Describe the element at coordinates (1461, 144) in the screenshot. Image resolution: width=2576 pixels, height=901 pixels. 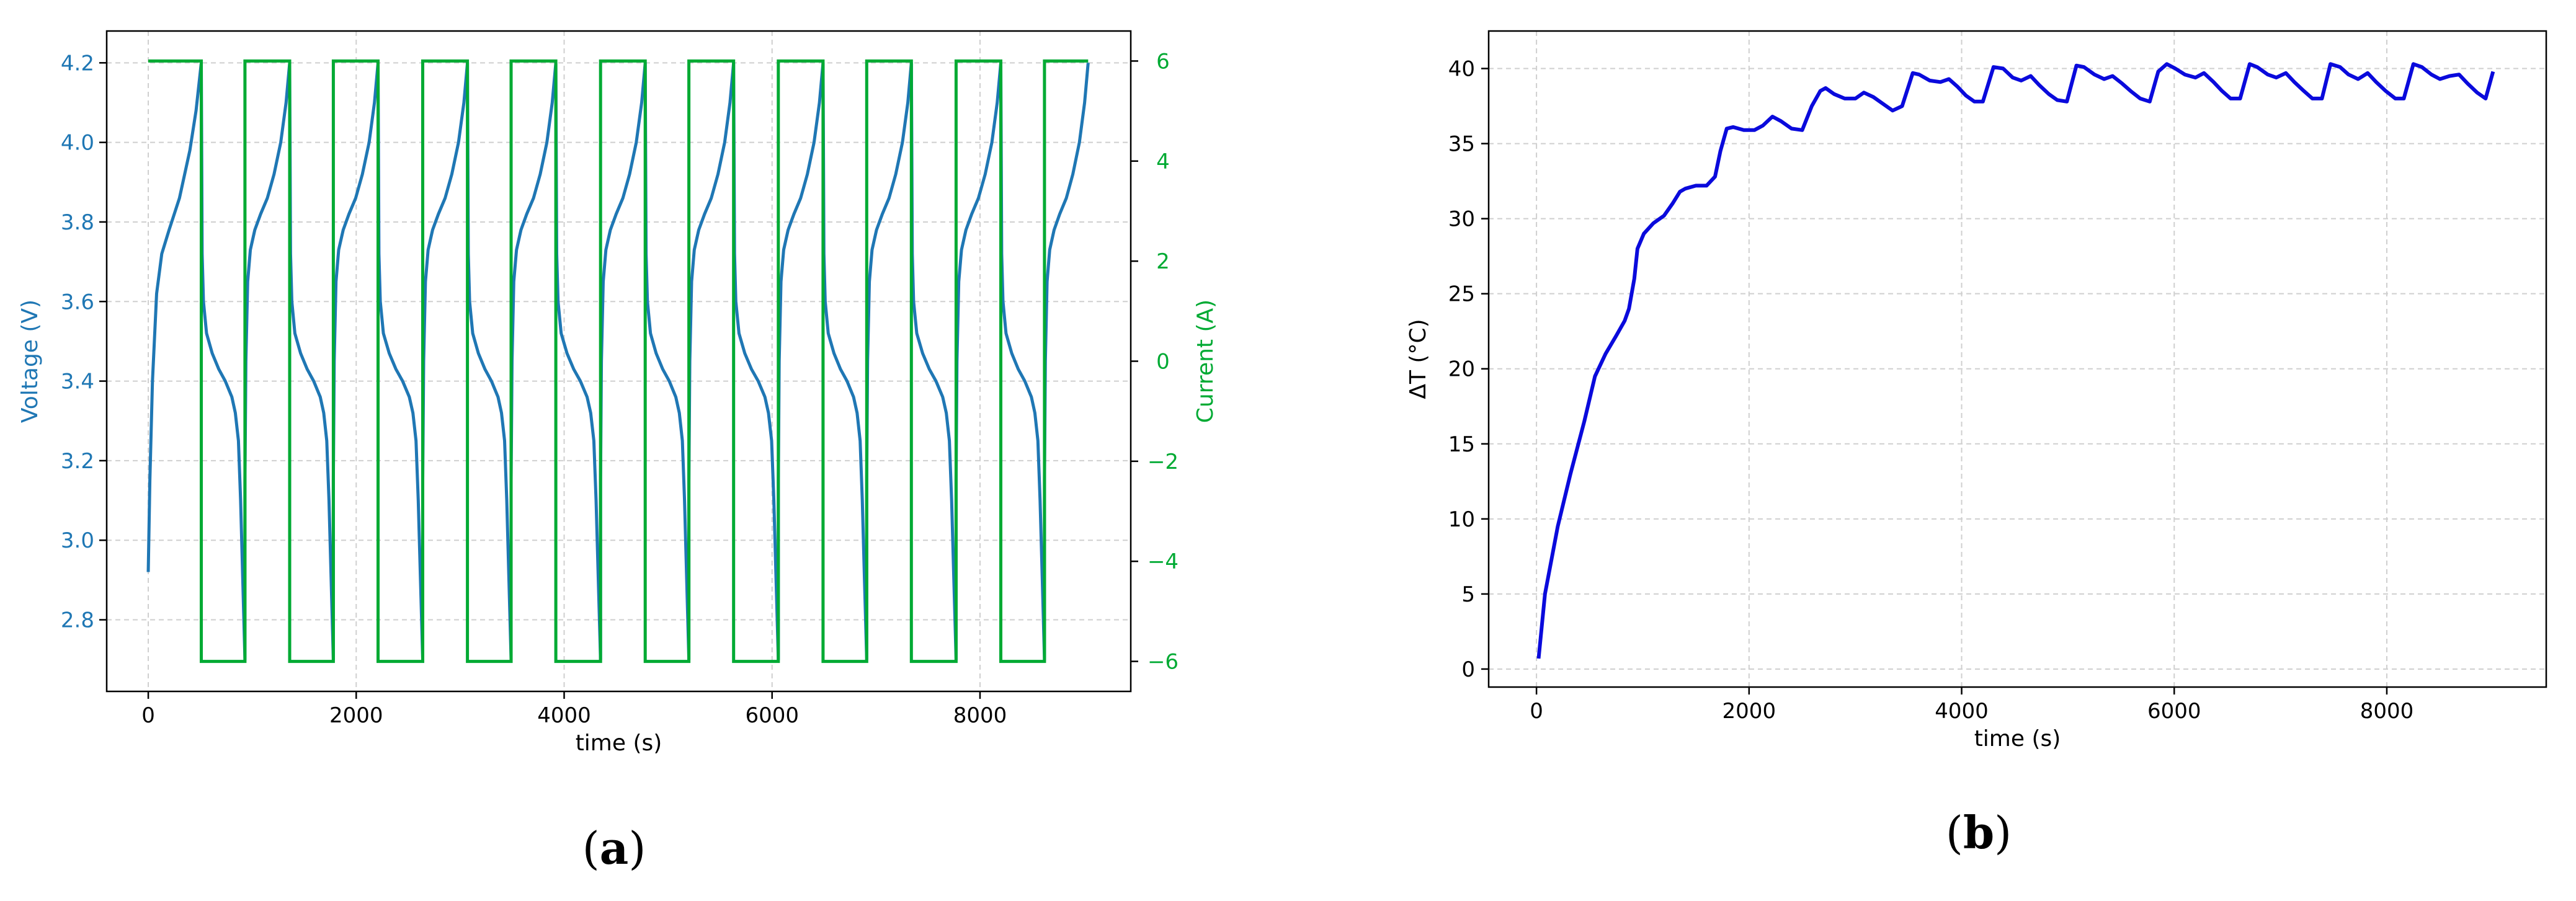
I see `y-tick-label-b-7: 35` at that location.